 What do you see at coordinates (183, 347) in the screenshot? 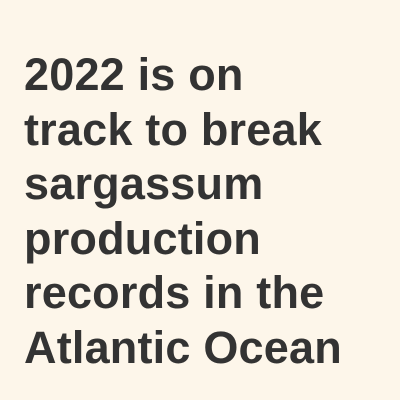
I see `headline-line: Atlantic Ocean` at bounding box center [183, 347].